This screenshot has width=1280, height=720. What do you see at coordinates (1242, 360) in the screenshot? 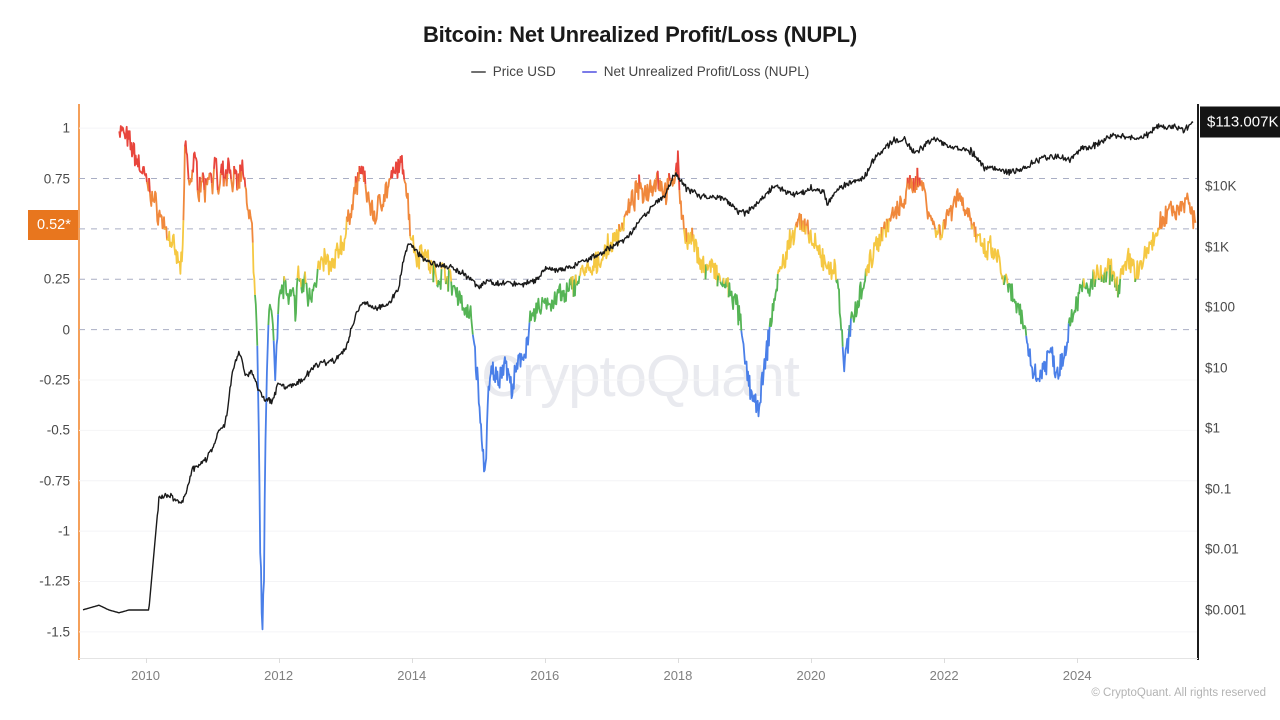
I see `y-axis-right-ticks: $10K $1K $100 $10 $1 $0.1 $0.01 $0.001` at bounding box center [1242, 360].